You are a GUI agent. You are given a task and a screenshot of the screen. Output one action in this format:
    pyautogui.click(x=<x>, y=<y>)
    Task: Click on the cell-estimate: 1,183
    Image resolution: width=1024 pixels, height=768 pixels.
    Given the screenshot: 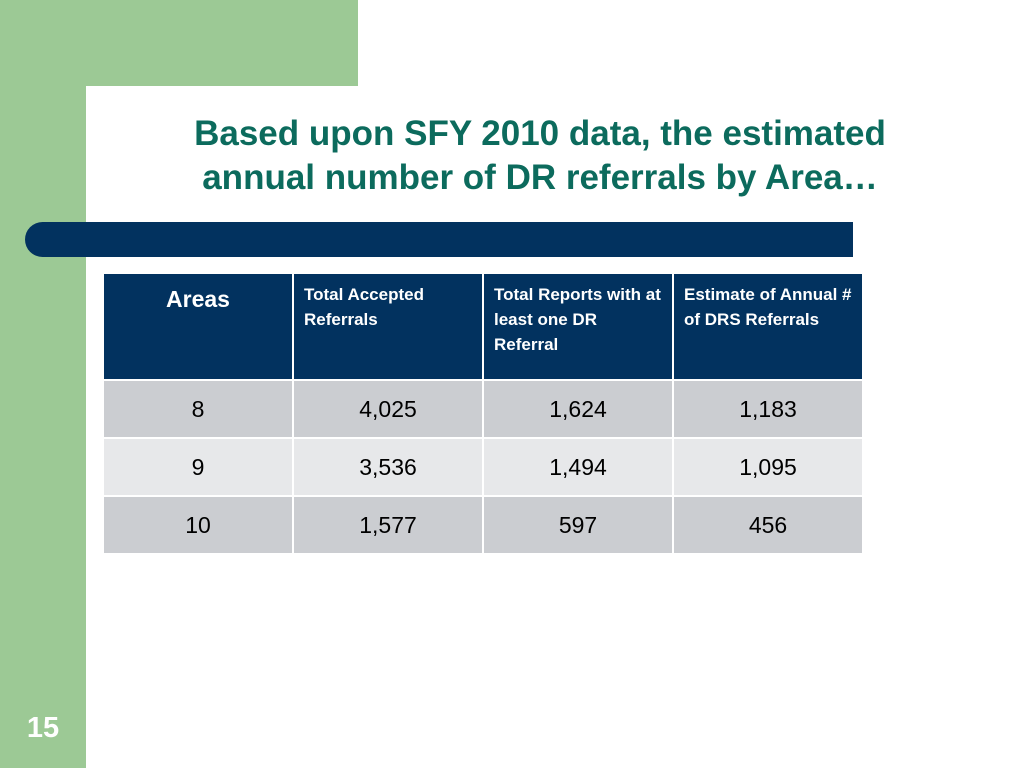 What is the action you would take?
    pyautogui.click(x=768, y=409)
    